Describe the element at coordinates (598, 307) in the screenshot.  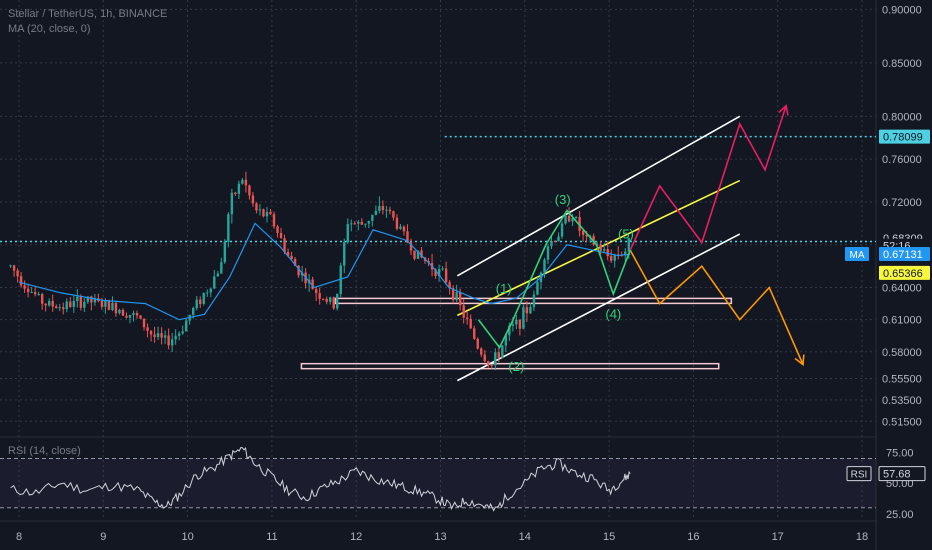
I see `channel-lower-line` at that location.